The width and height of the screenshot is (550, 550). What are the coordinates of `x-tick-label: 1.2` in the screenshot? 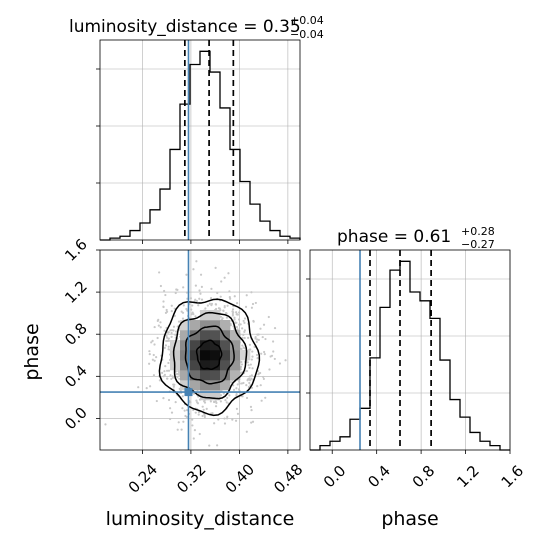 It's located at (468, 477).